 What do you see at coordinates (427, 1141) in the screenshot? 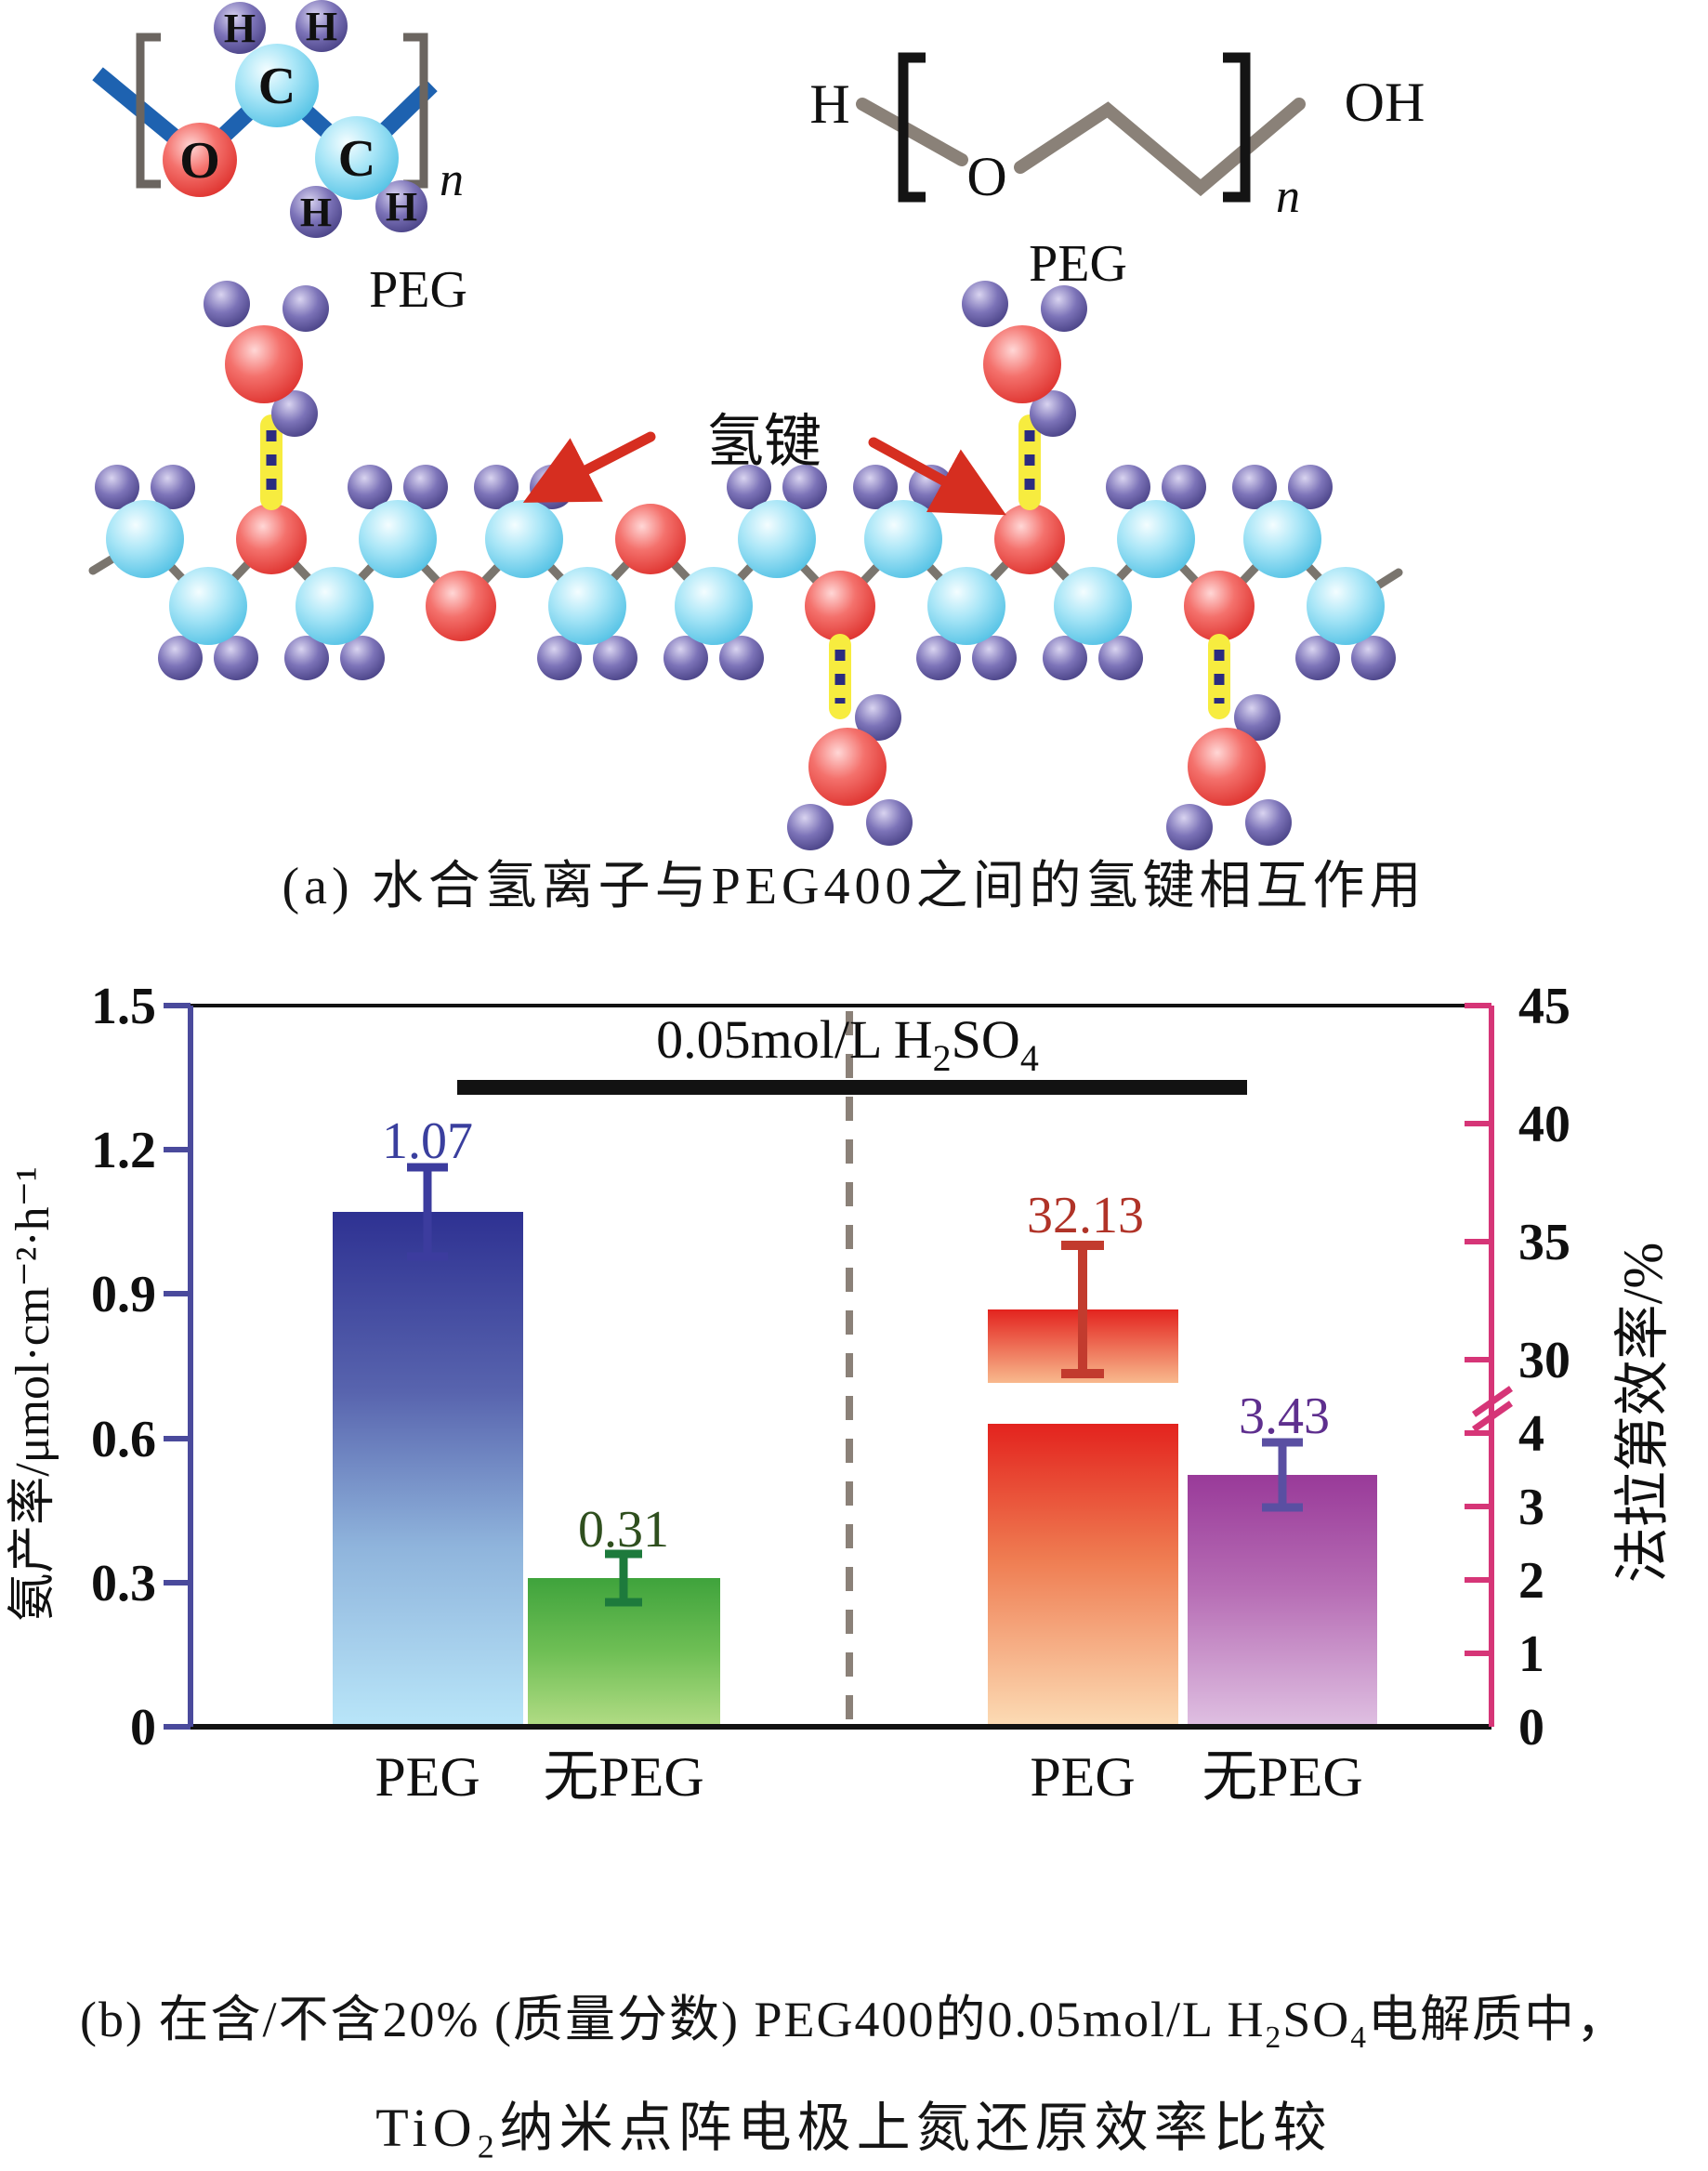
I see `value-label-peg-nh3: 1.07` at bounding box center [427, 1141].